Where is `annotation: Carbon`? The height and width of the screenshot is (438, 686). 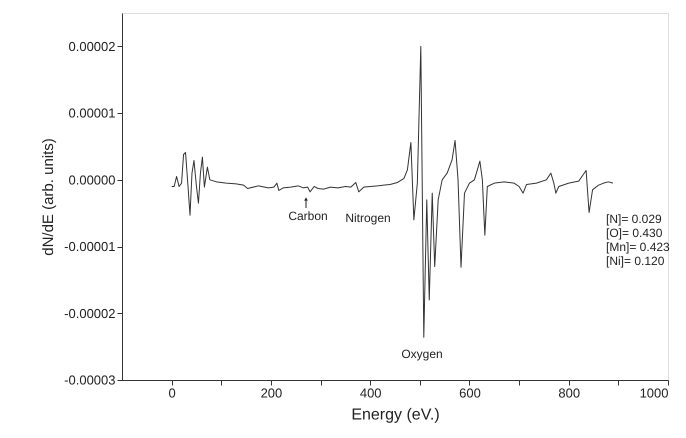
annotation: Carbon is located at coordinates (308, 216).